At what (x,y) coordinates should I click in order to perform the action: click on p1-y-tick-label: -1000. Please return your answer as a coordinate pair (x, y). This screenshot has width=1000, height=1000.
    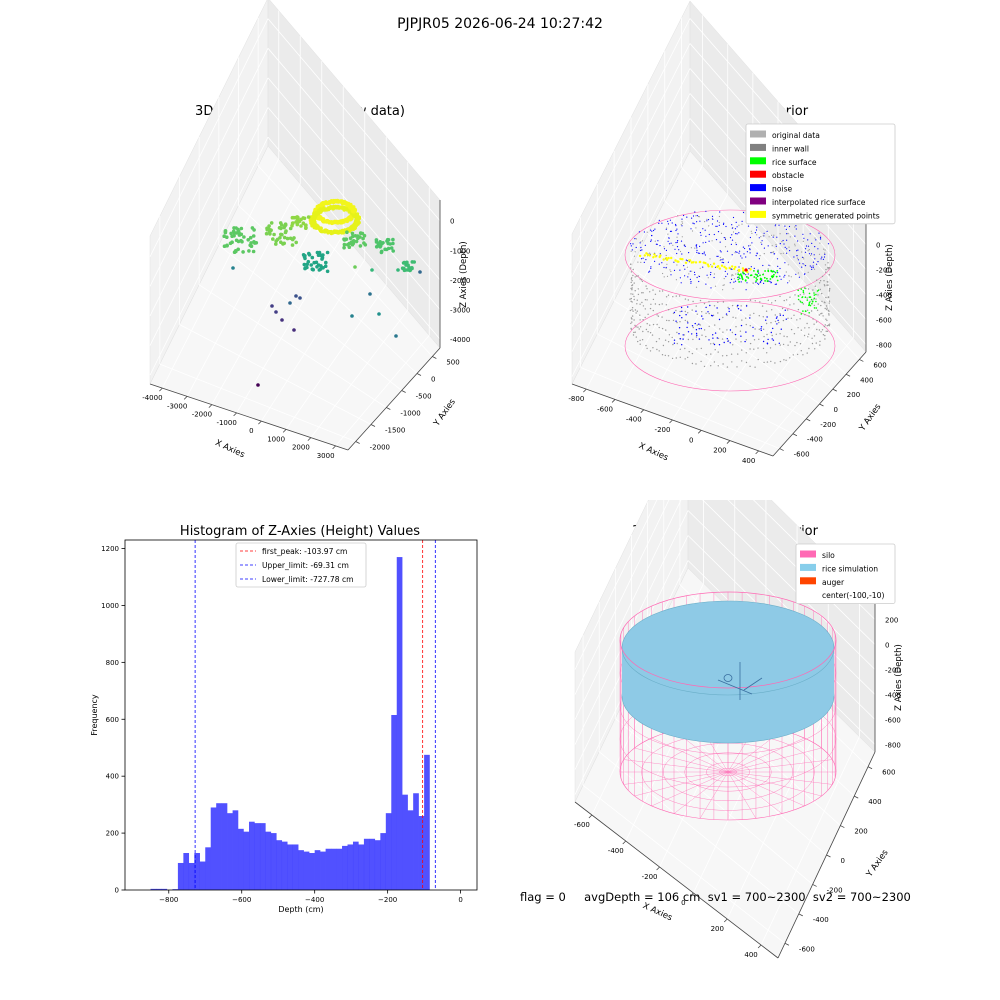
    Looking at the image, I should click on (410, 414).